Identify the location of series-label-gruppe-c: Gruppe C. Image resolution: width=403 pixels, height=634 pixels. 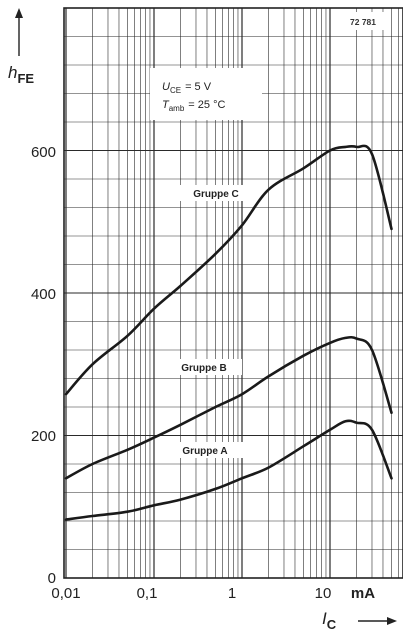
(216, 194).